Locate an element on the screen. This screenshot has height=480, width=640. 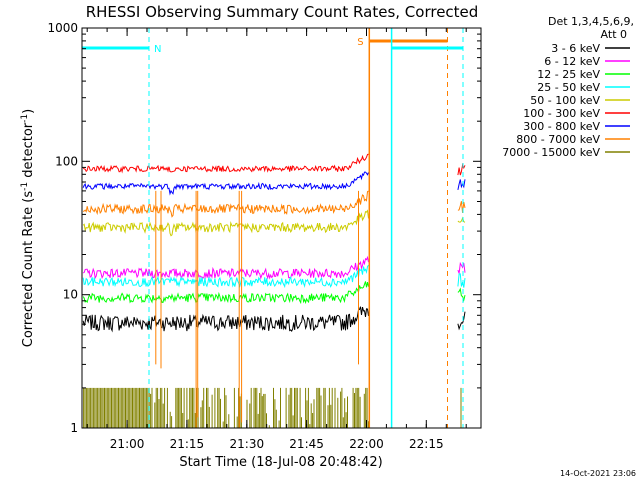
y-axis-label-sup2: -1 is located at coordinates (25, 118).